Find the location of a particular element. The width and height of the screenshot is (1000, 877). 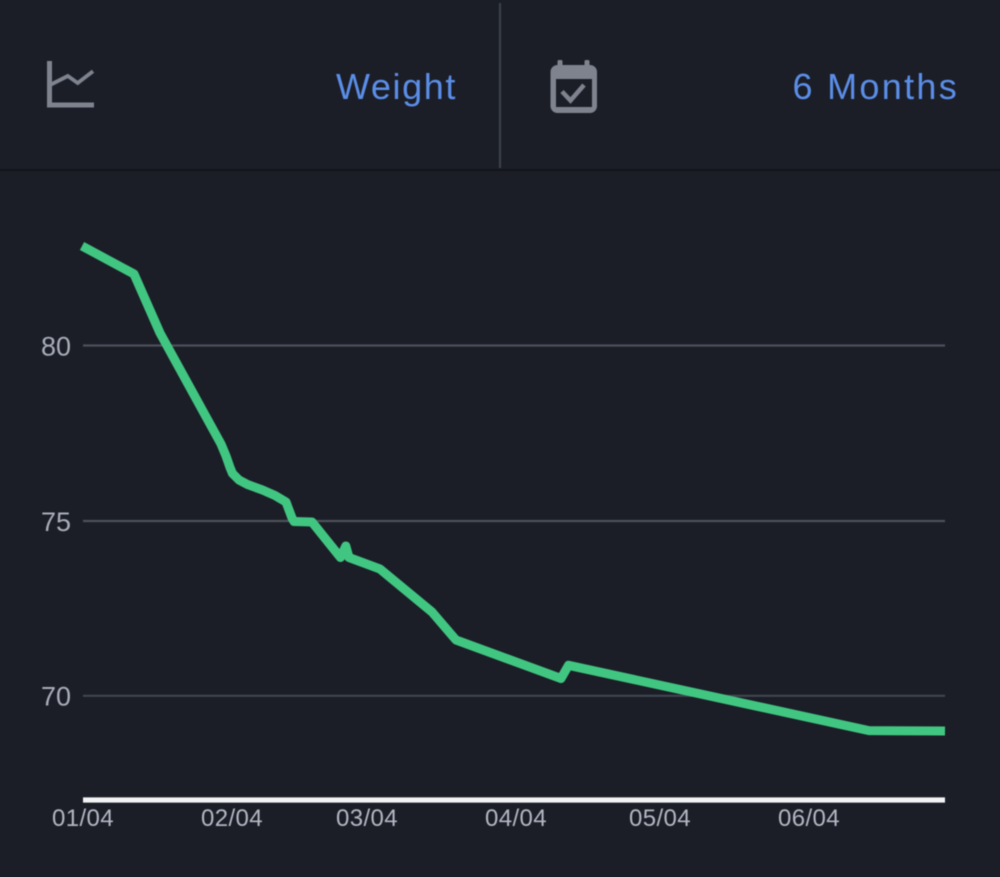

svg-text: 01/04 is located at coordinates (83, 818).